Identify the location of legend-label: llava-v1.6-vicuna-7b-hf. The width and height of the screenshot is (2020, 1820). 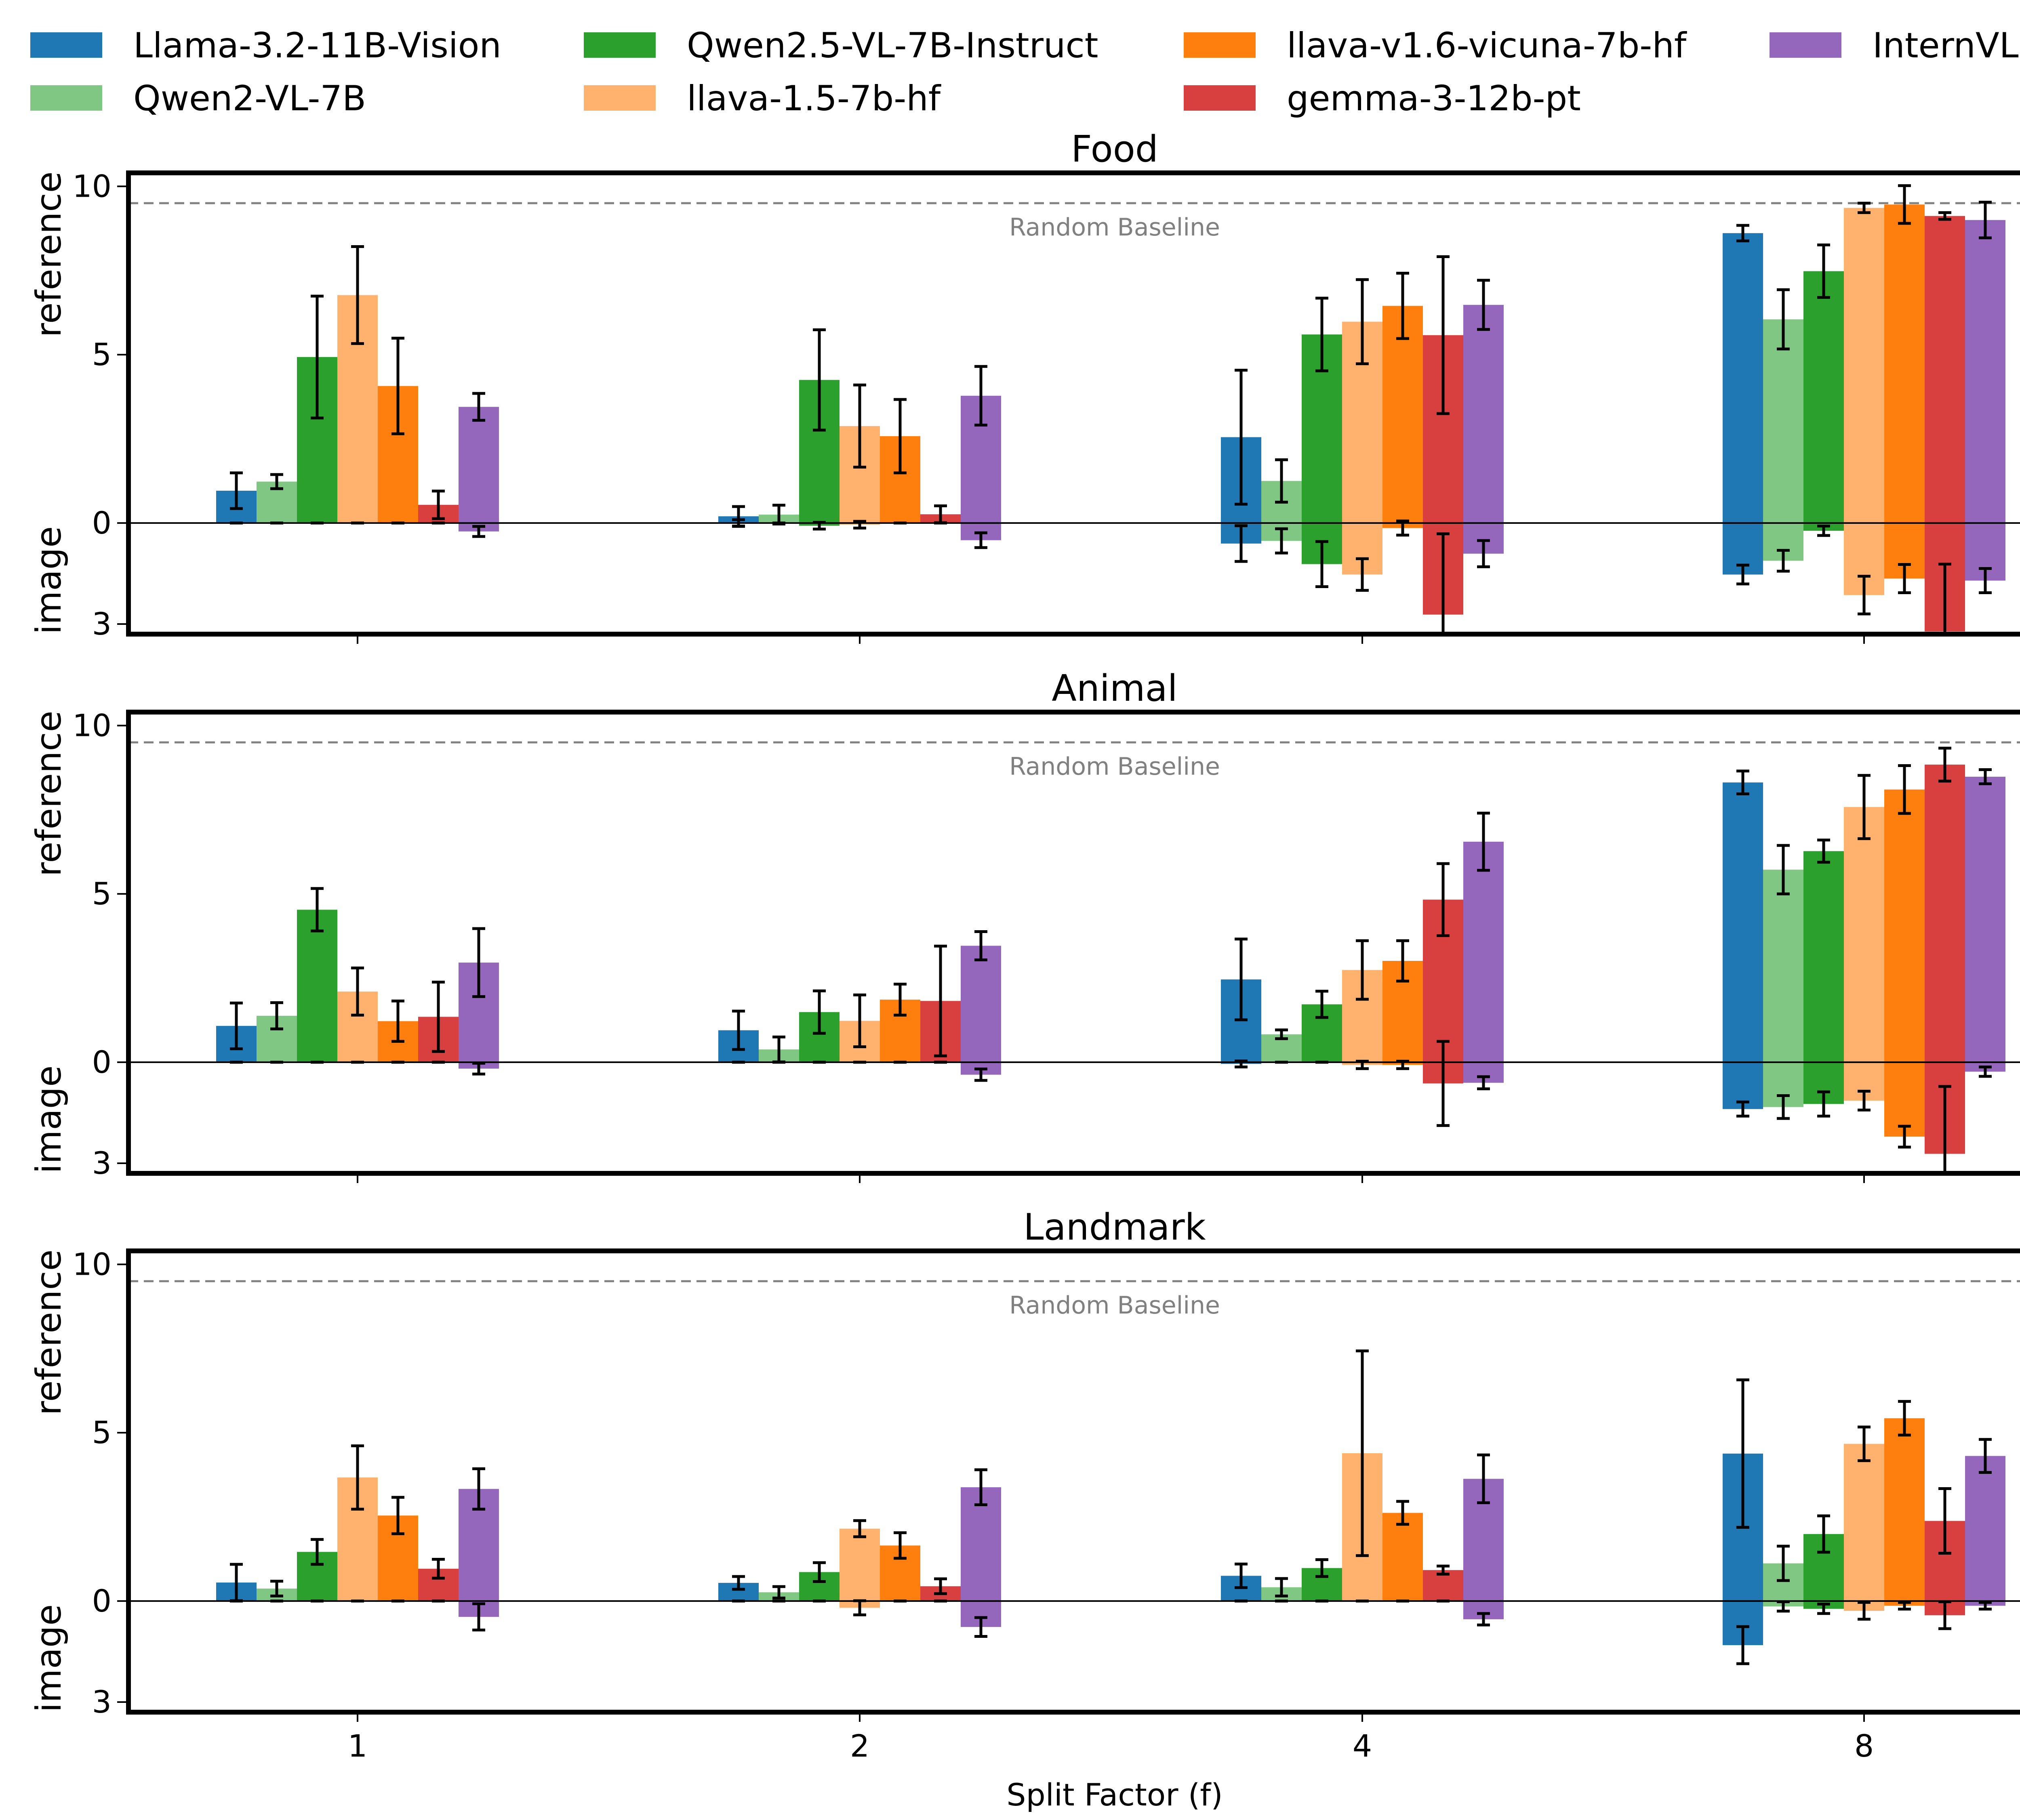
(1487, 45).